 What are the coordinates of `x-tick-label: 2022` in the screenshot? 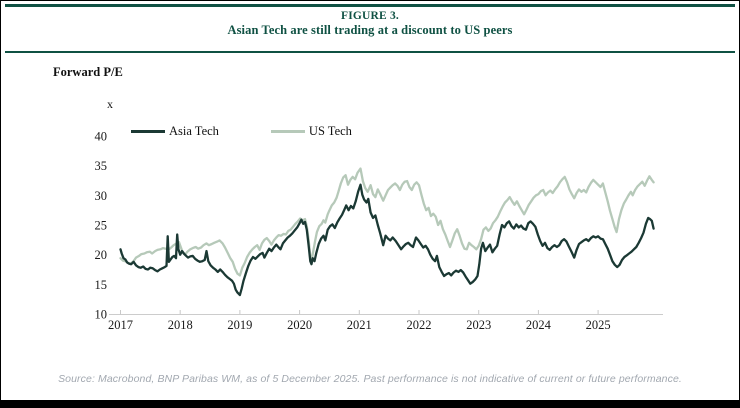 It's located at (419, 325).